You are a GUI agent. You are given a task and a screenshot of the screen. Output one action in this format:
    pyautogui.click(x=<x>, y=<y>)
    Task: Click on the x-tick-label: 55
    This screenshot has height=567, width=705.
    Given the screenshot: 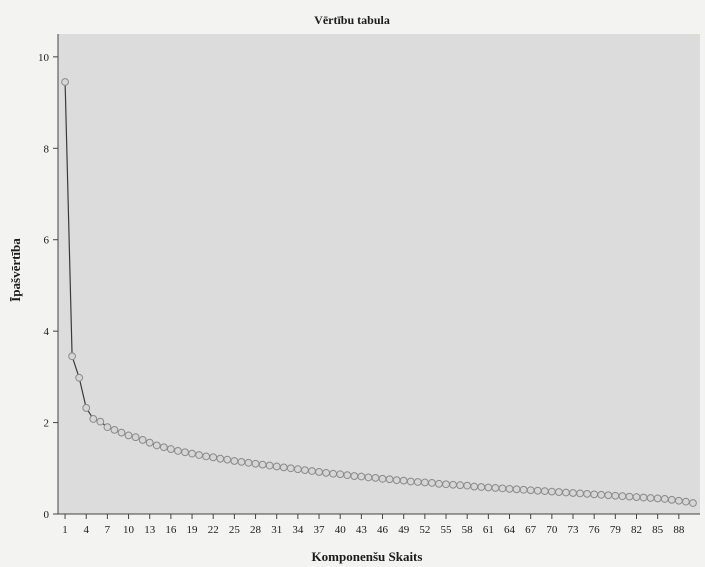 What is the action you would take?
    pyautogui.click(x=447, y=530)
    